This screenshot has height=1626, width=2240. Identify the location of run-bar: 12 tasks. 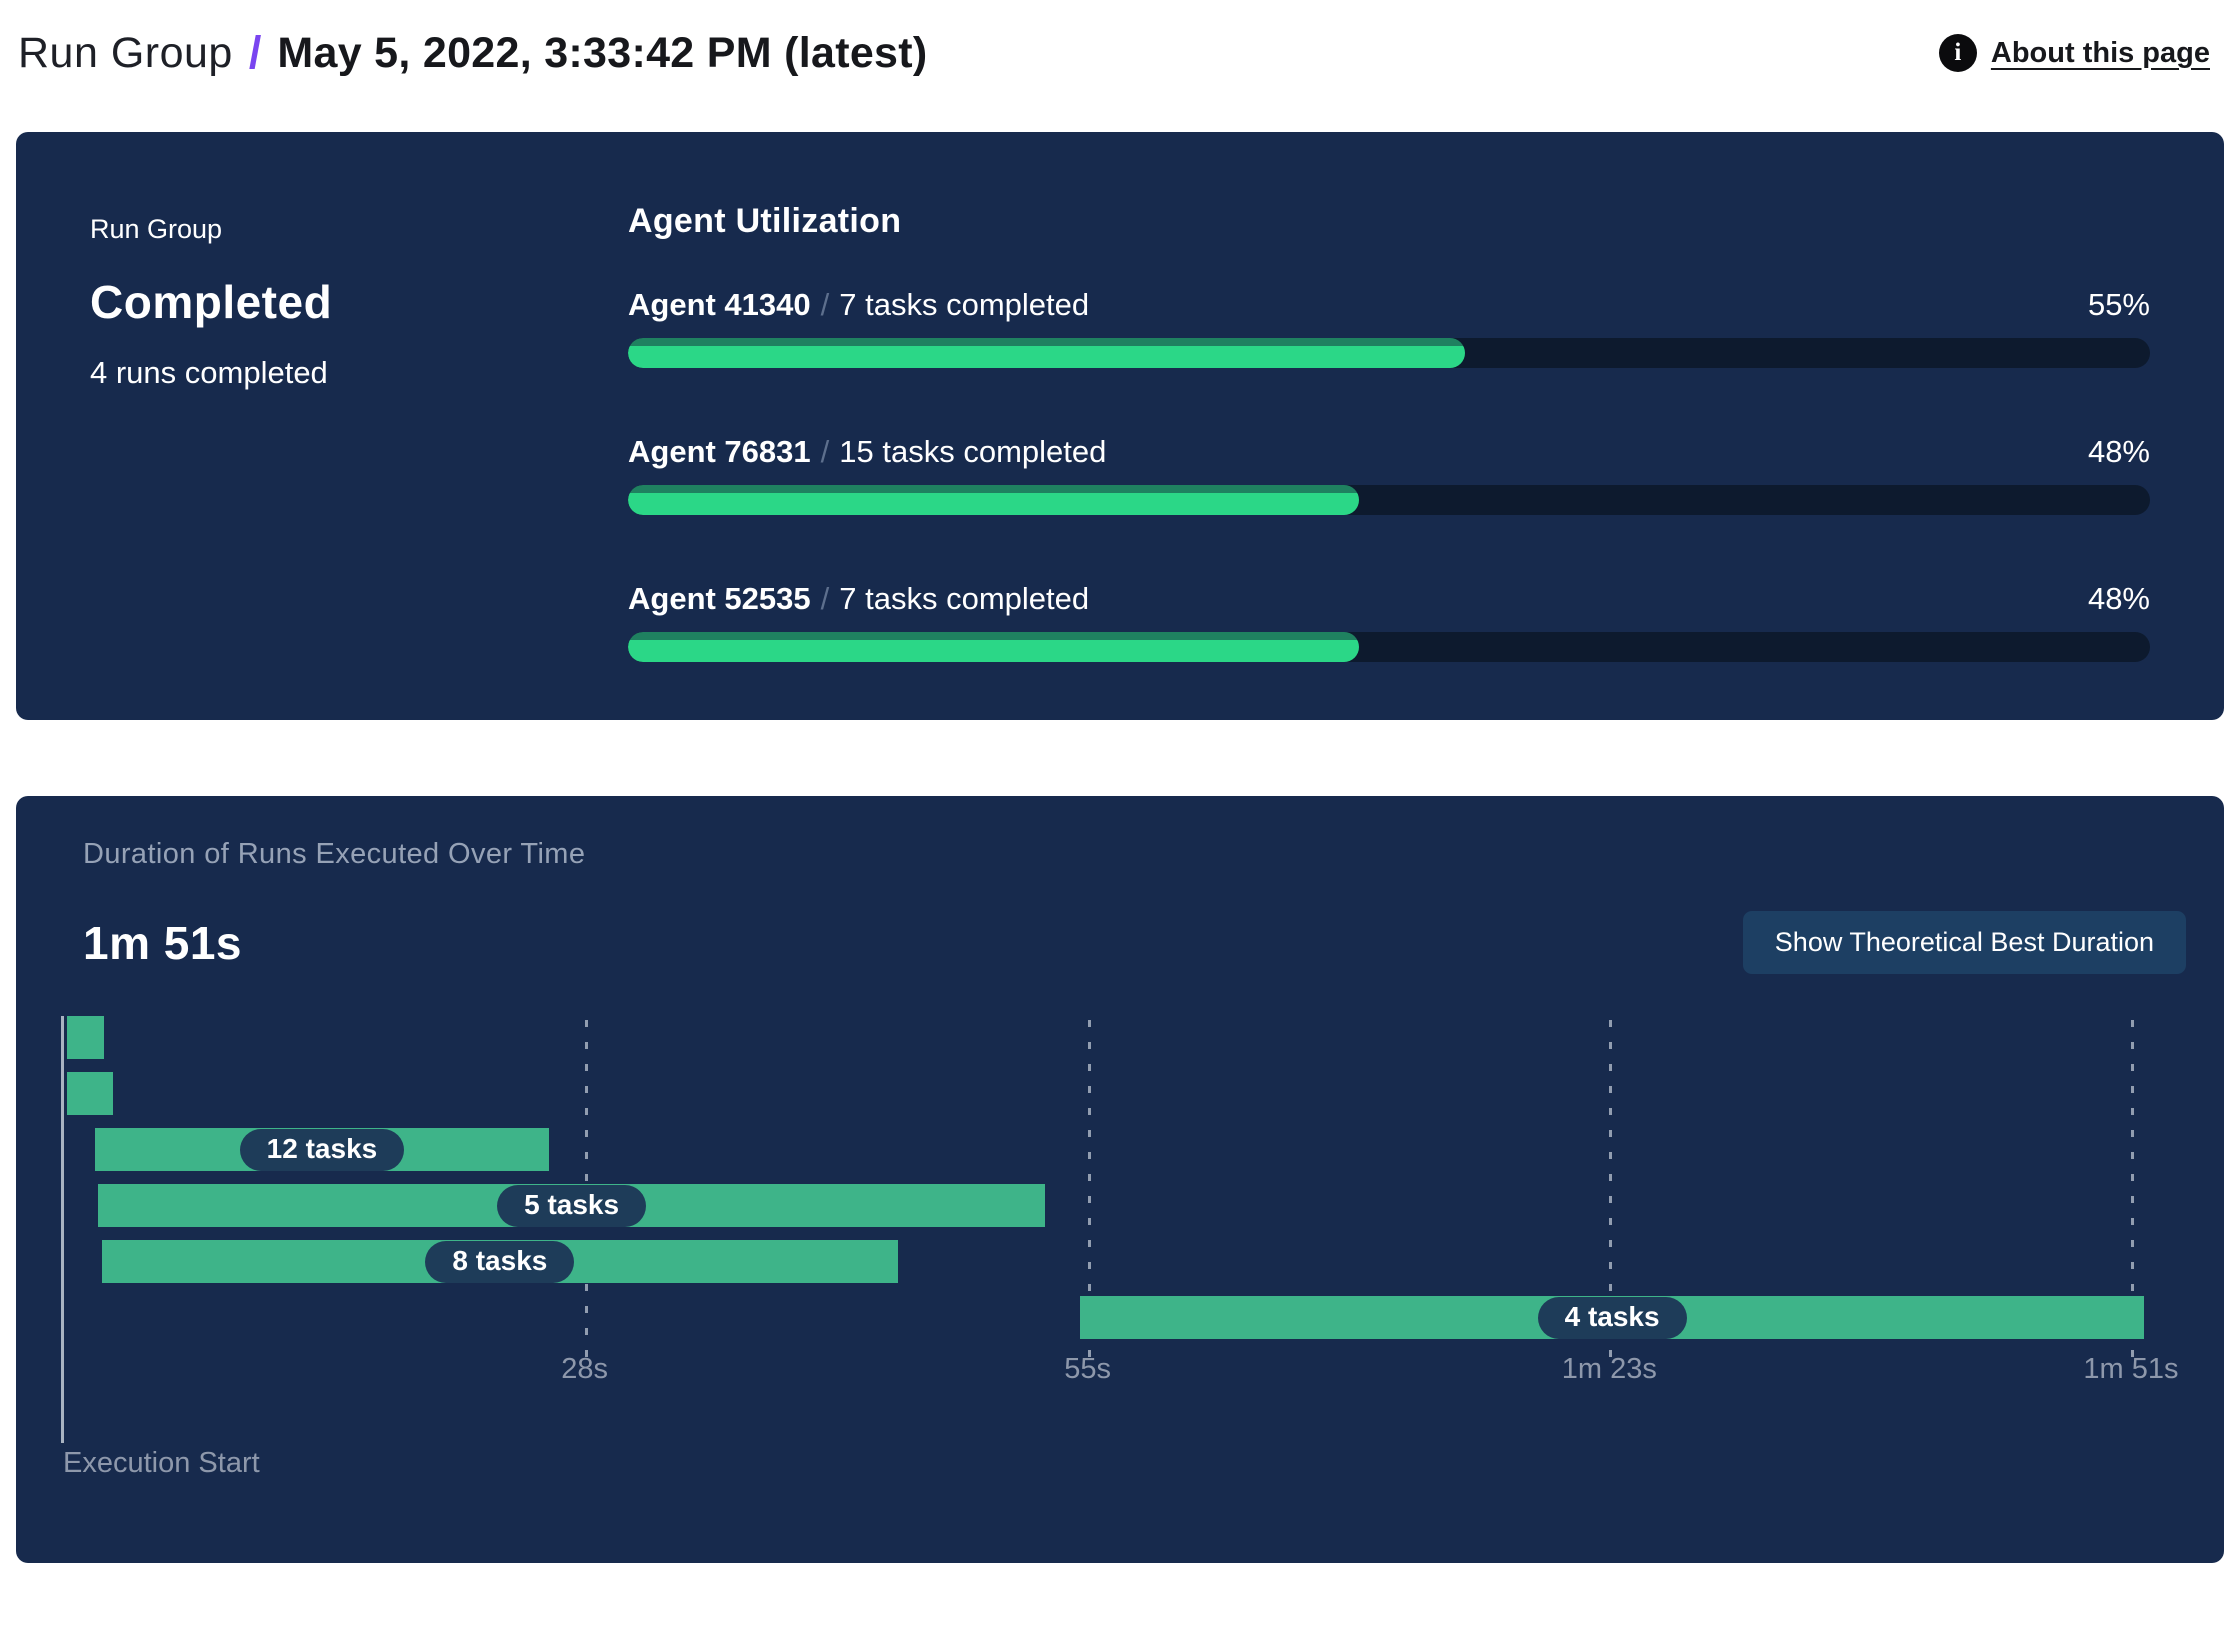
(322, 1149).